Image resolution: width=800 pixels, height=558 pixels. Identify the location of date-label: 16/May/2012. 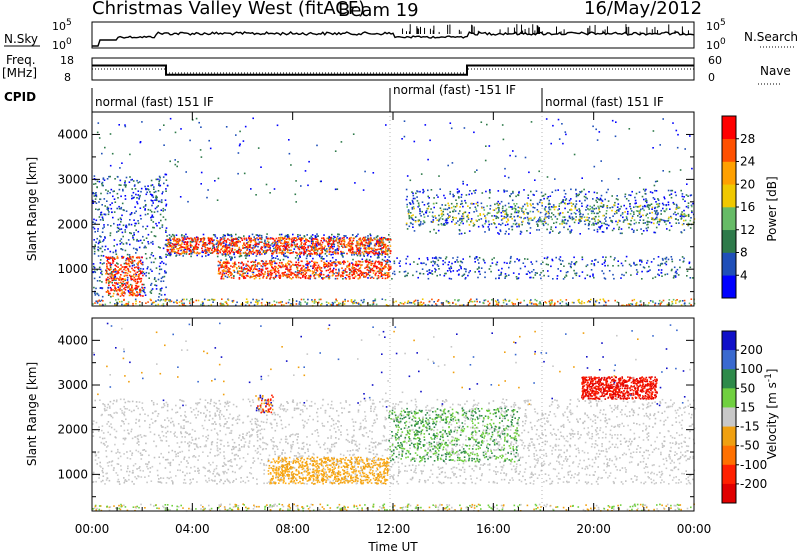
(643, 9).